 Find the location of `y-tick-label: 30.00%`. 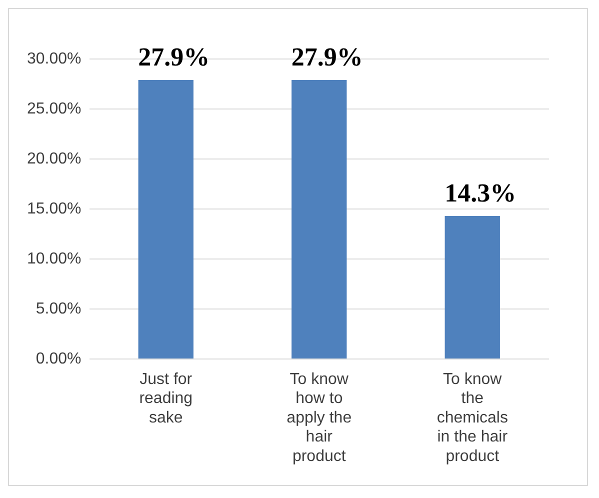

y-tick-label: 30.00% is located at coordinates (54, 59).